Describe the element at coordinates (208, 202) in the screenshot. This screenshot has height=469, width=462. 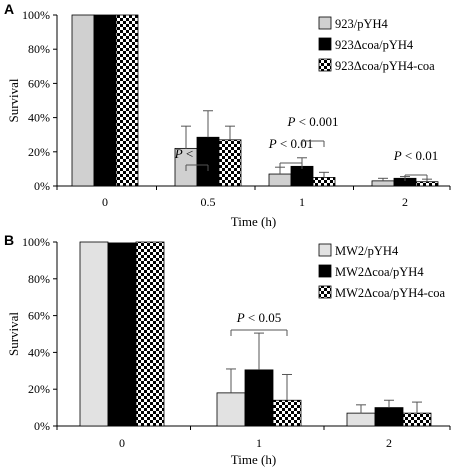
I see `x-tick-label: 0.5` at that location.